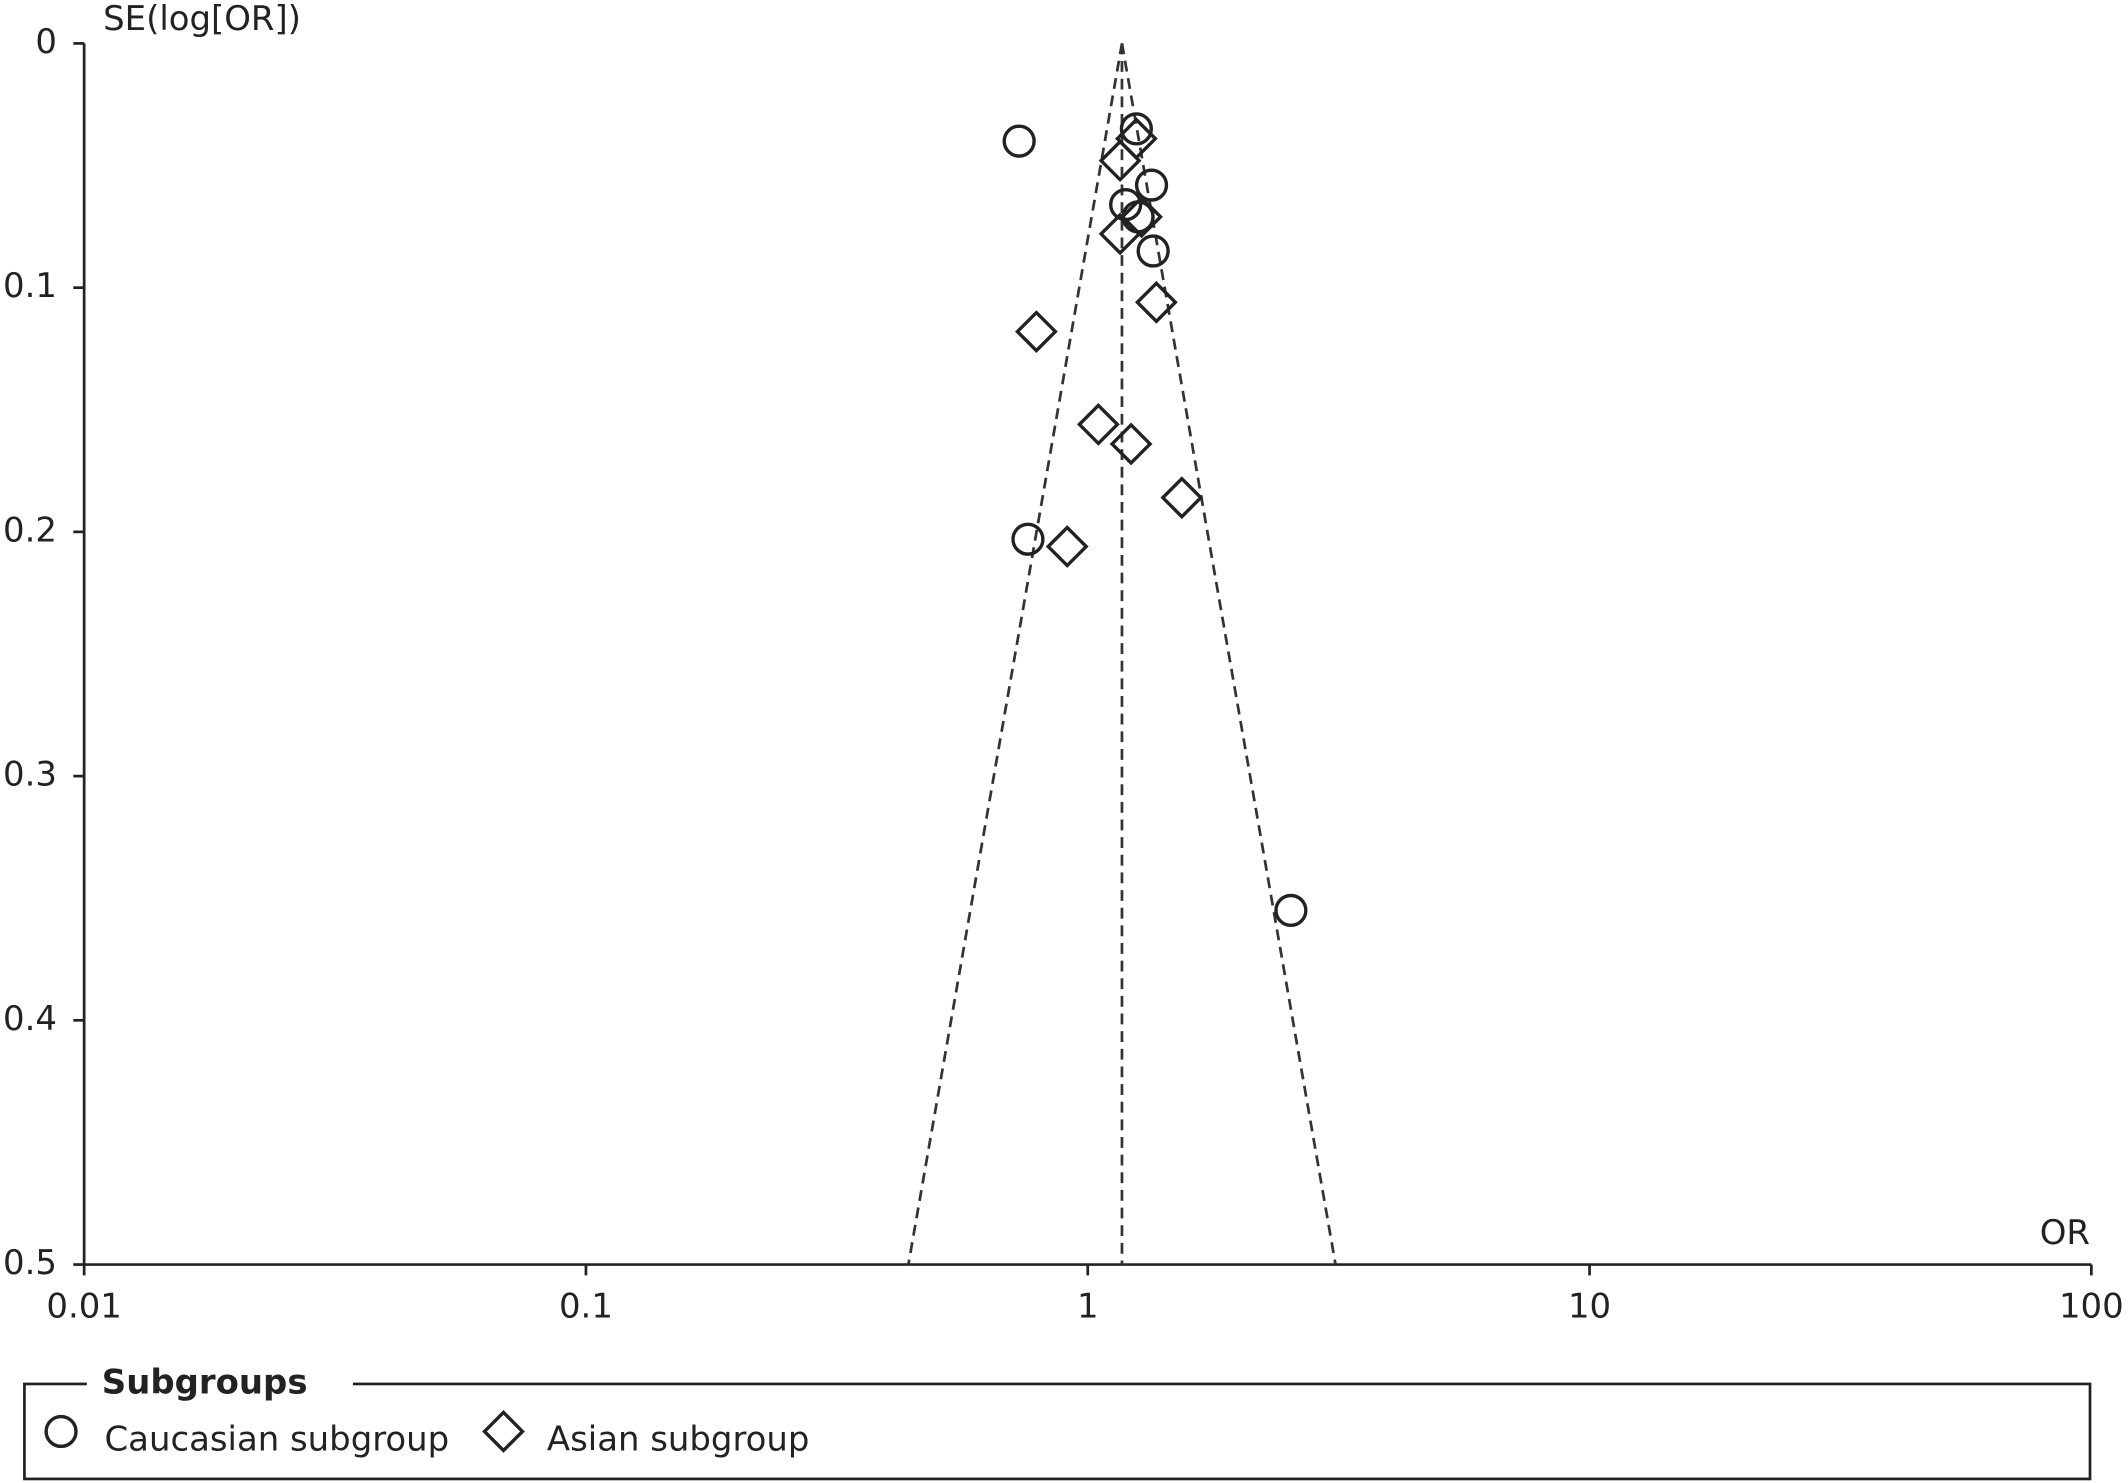 Image resolution: width=2128 pixels, height=1483 pixels. Describe the element at coordinates (2091, 1305) in the screenshot. I see `x-tick-label: 100` at that location.